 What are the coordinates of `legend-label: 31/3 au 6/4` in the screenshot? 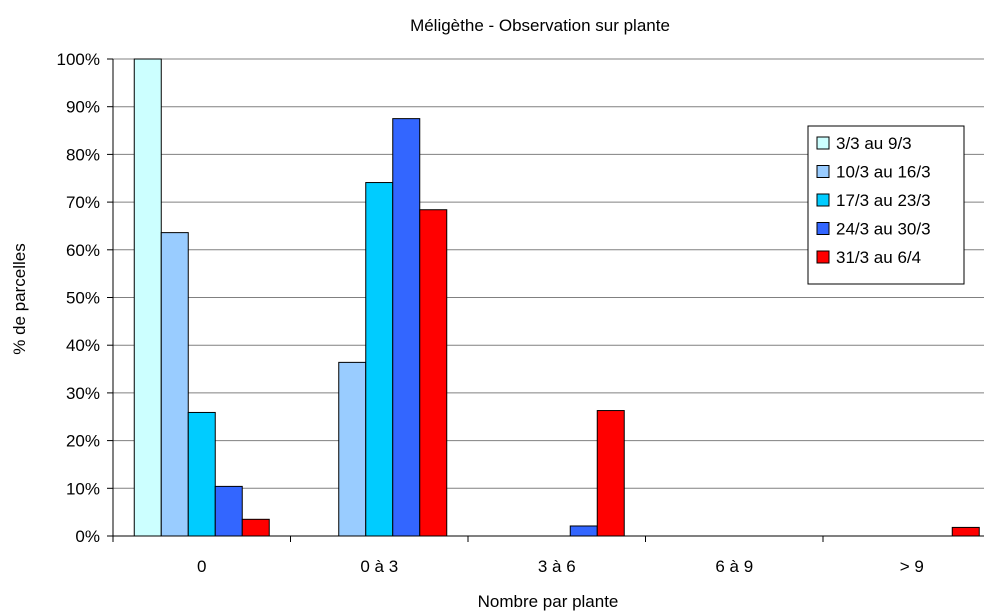 It's located at (878, 257).